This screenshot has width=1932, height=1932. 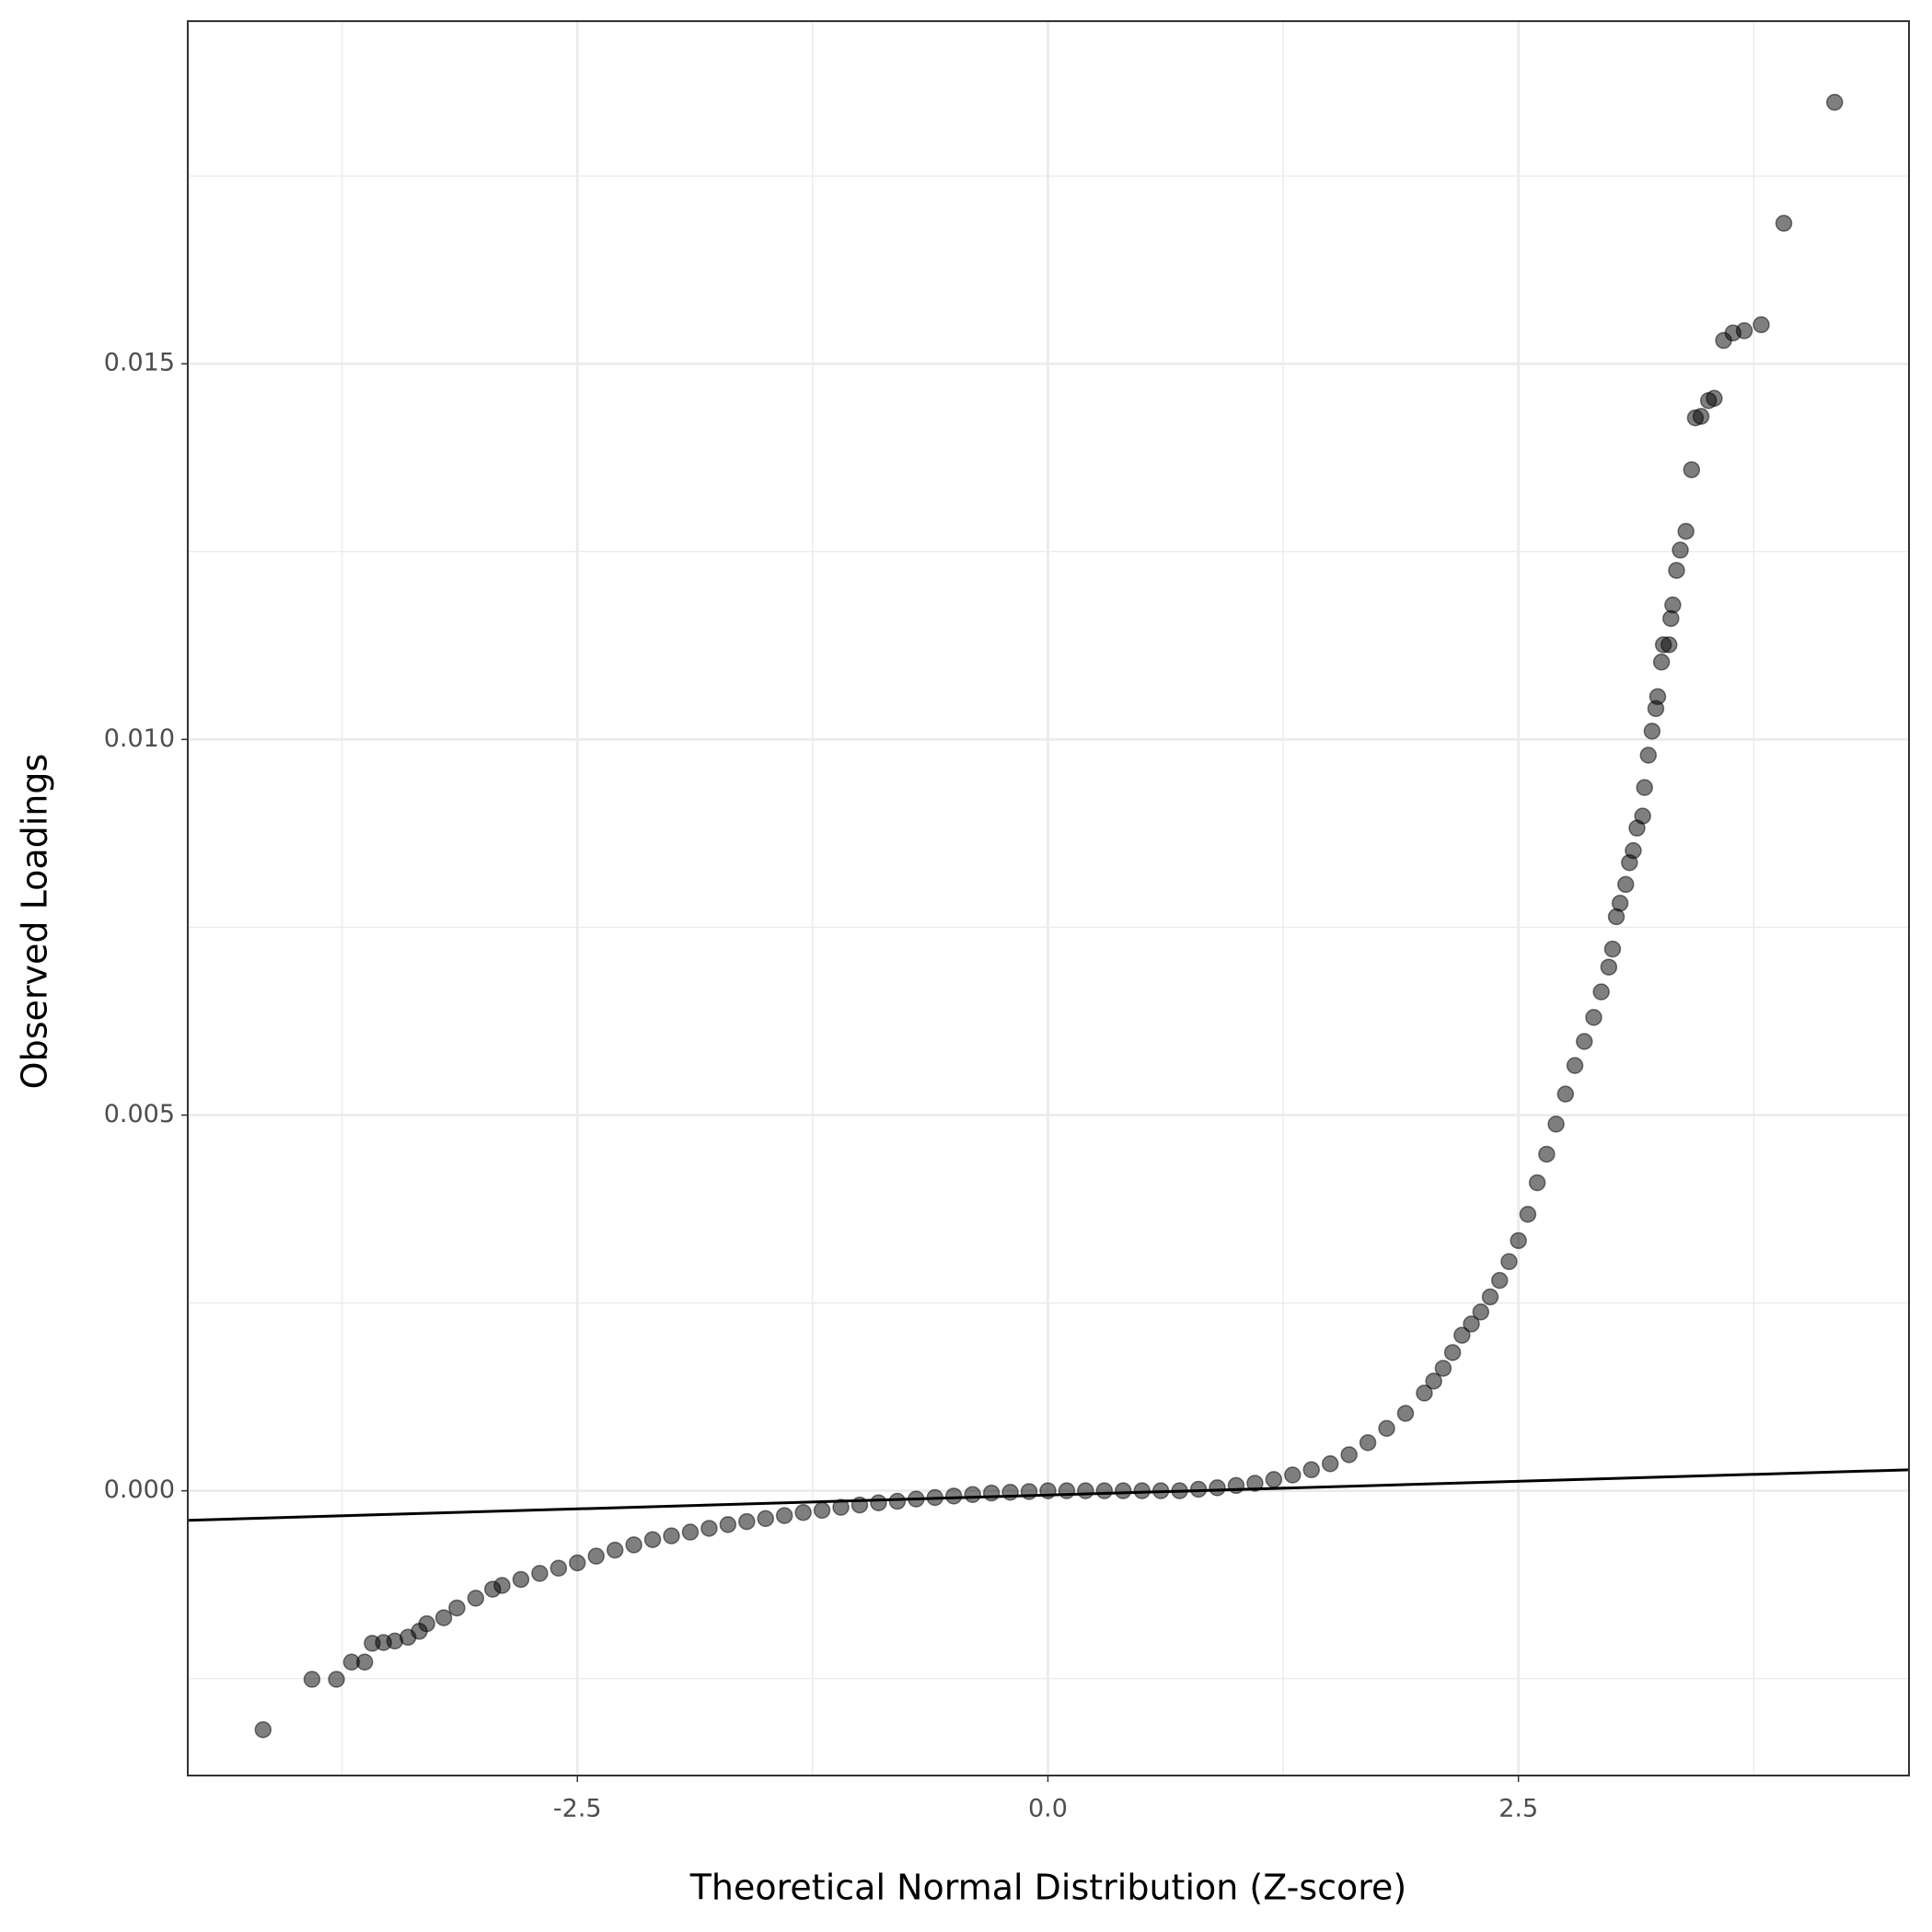 What do you see at coordinates (1049, 1495) in the screenshot?
I see `reference-line` at bounding box center [1049, 1495].